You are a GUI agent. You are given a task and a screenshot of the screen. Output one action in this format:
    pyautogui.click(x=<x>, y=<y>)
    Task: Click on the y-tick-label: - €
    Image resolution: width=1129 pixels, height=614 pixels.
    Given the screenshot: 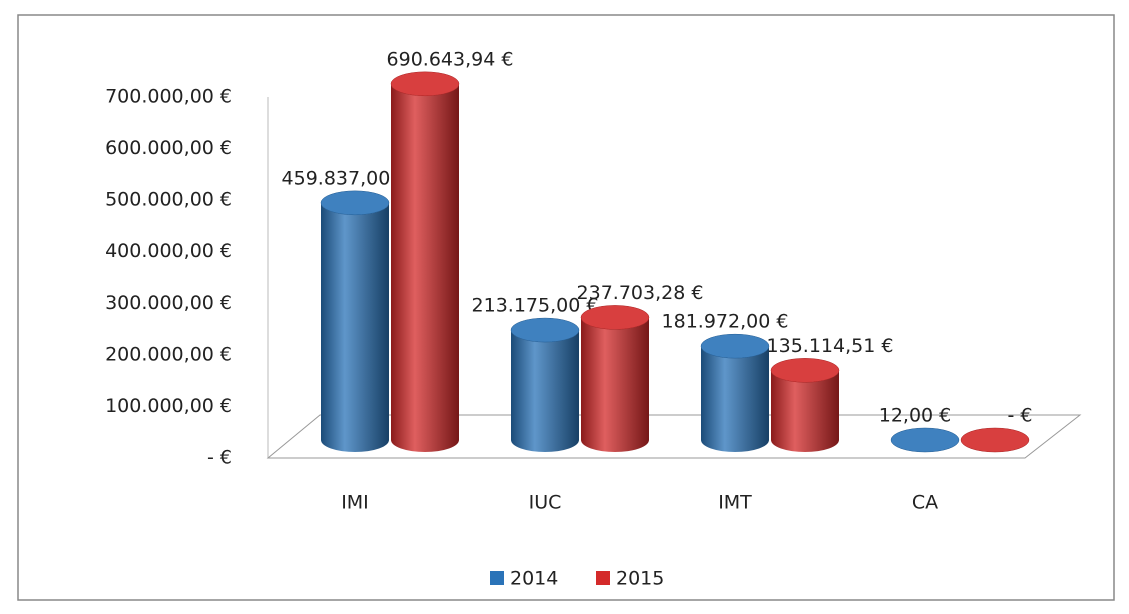 What is the action you would take?
    pyautogui.click(x=219, y=458)
    